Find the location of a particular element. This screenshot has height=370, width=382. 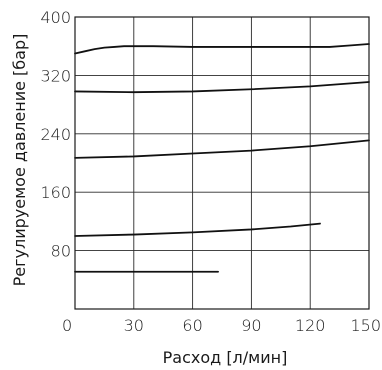

x-tick-label: 120 is located at coordinates (310, 325).